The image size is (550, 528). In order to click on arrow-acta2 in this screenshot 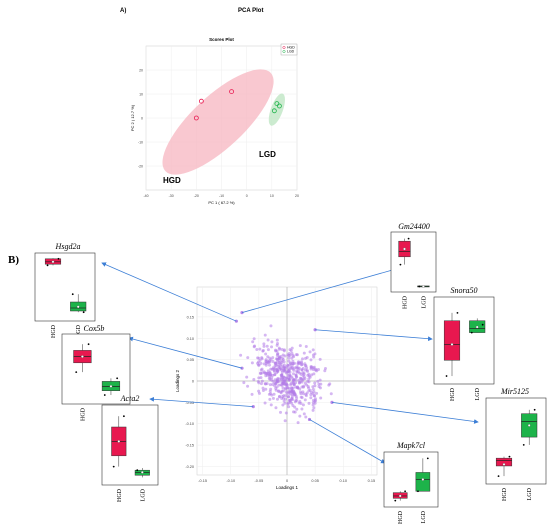, I will do `click(201, 402)`.